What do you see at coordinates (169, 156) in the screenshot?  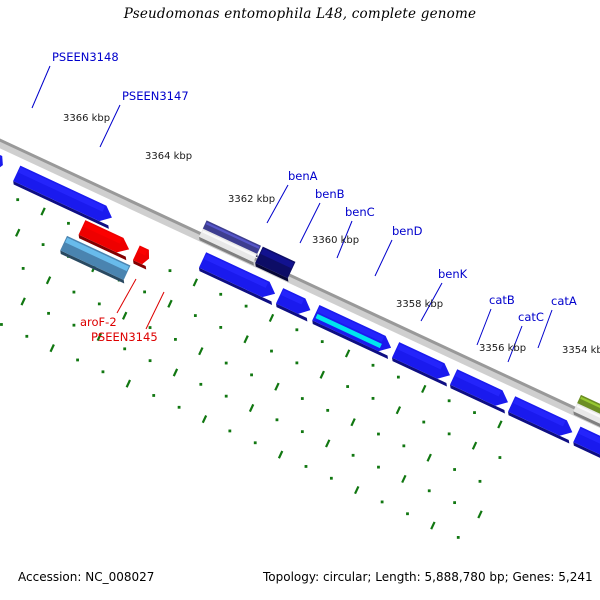 I see `scale-3364: 3364 kbp` at bounding box center [169, 156].